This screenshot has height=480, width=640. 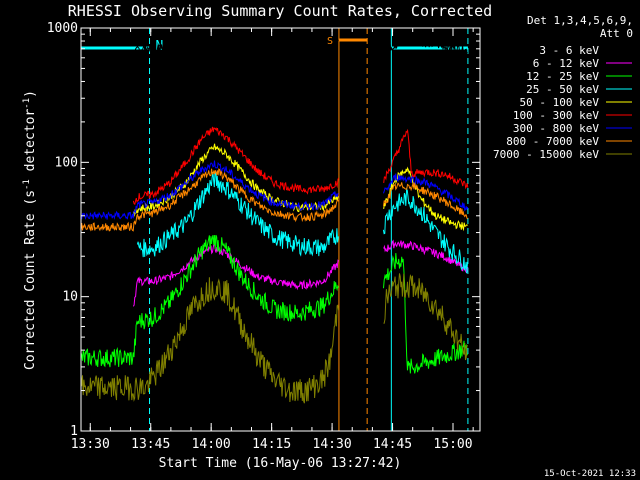 What do you see at coordinates (392, 444) in the screenshot?
I see `x-tick-label: 14:45` at bounding box center [392, 444].